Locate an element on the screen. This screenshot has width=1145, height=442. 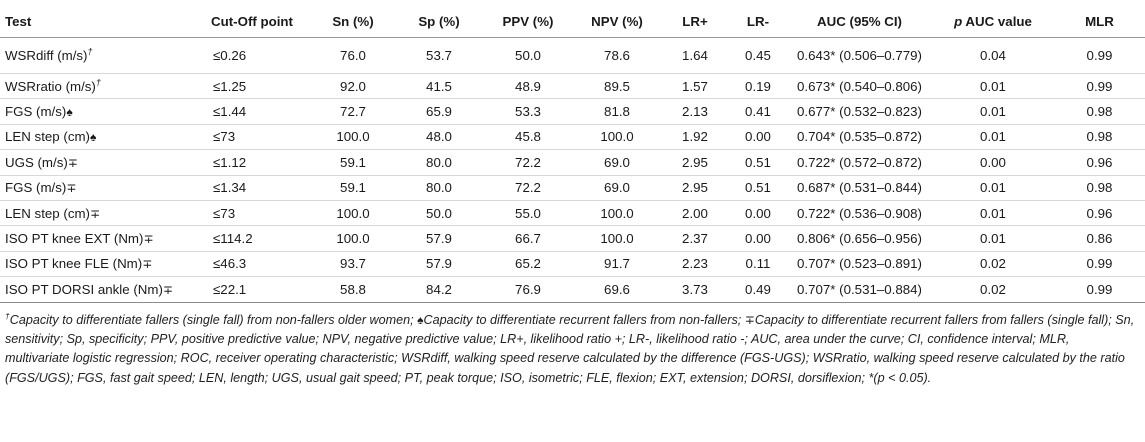
cutoff-cell: ≤22.1 is located at coordinates (252, 289).